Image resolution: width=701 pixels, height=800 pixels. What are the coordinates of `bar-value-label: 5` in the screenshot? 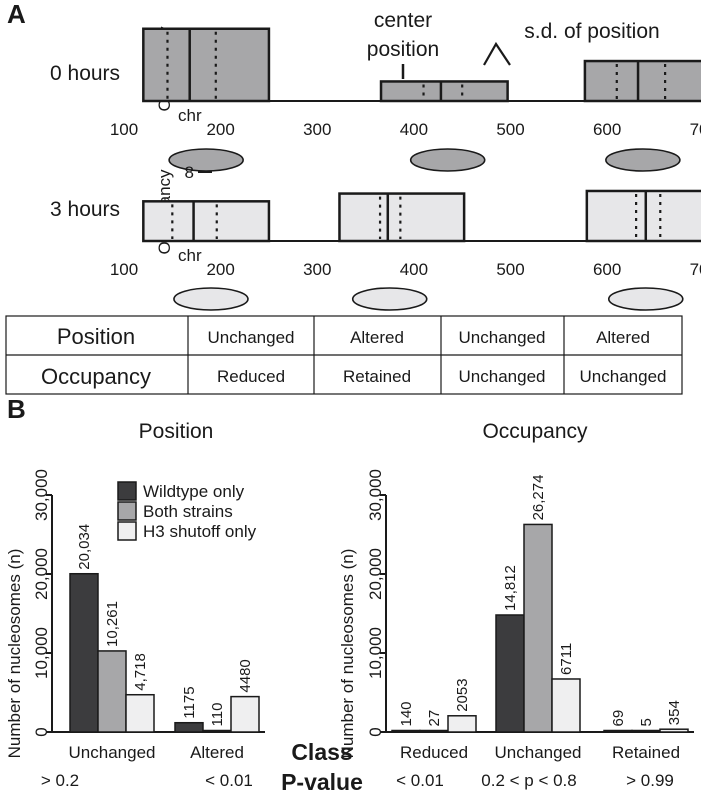 It's located at (646, 722).